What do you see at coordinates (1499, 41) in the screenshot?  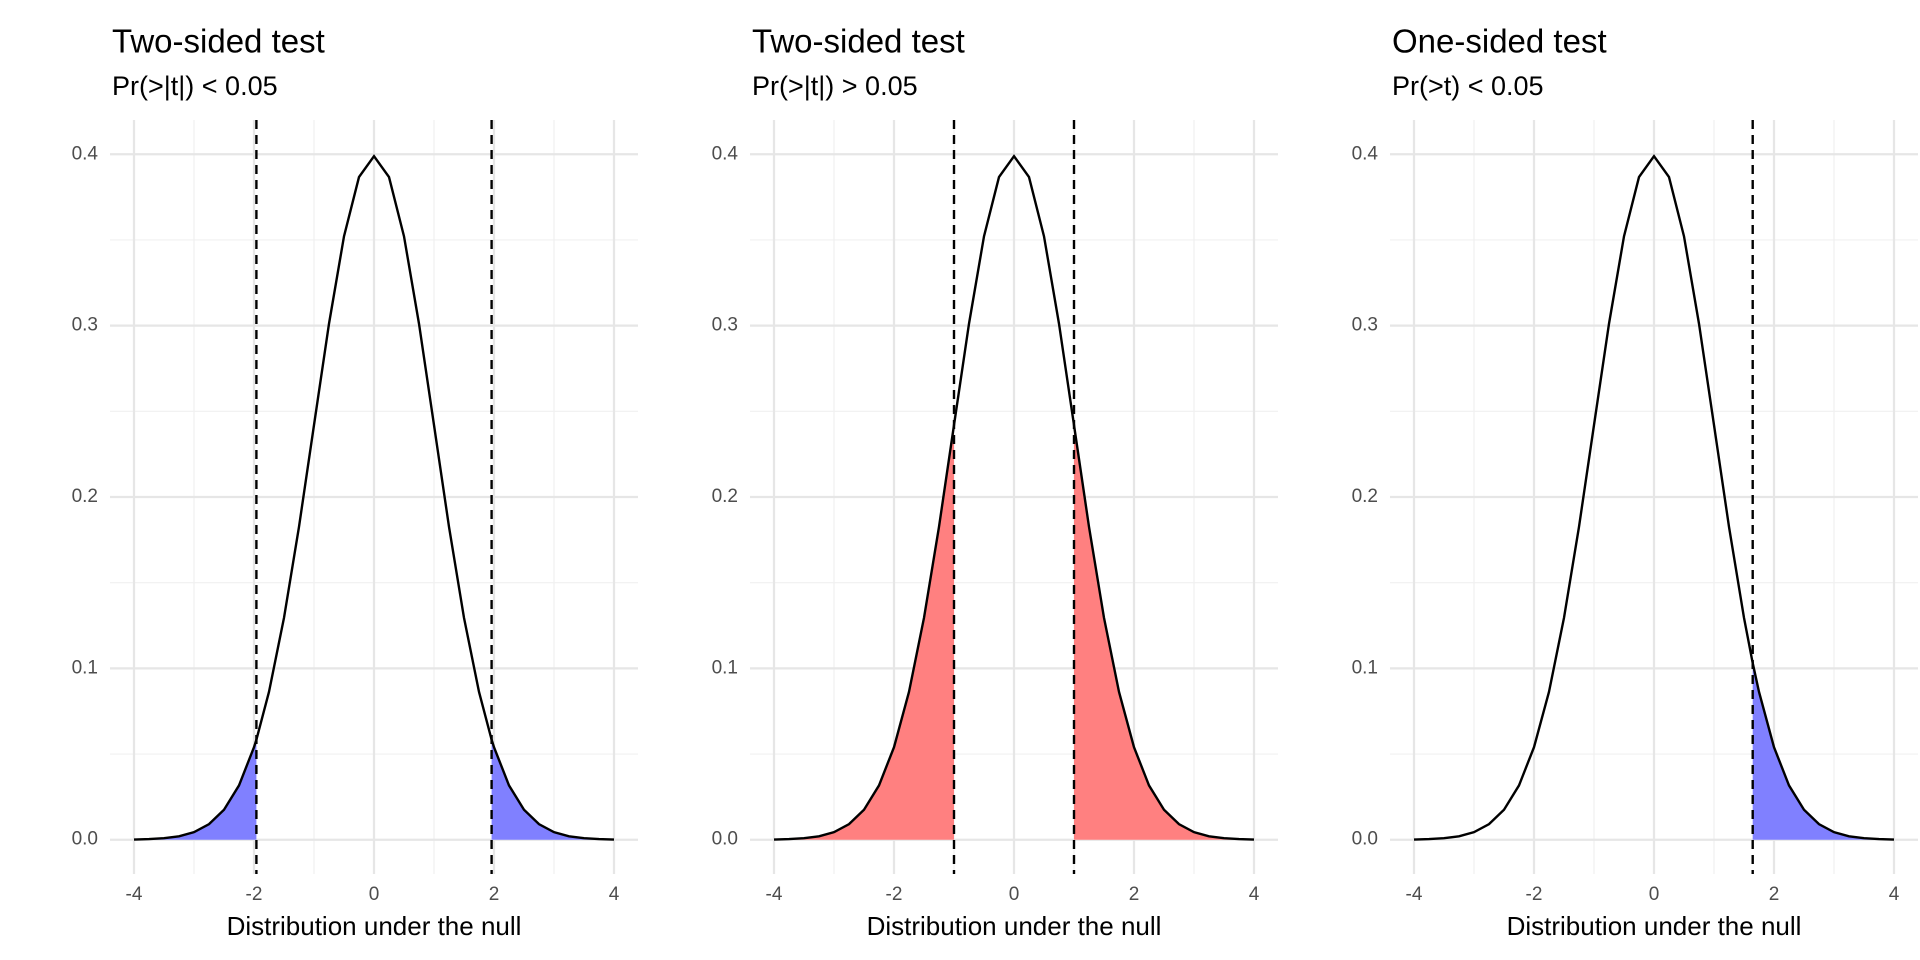 I see `panel-title: One-sided test` at bounding box center [1499, 41].